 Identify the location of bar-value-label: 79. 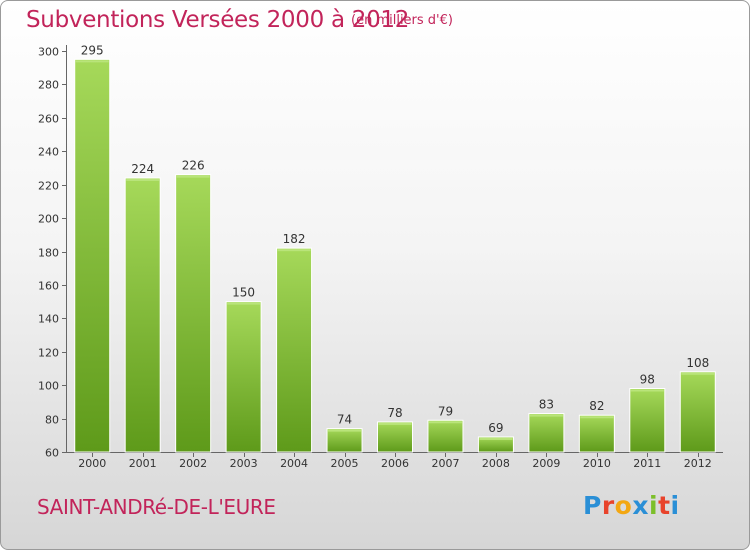
(445, 411).